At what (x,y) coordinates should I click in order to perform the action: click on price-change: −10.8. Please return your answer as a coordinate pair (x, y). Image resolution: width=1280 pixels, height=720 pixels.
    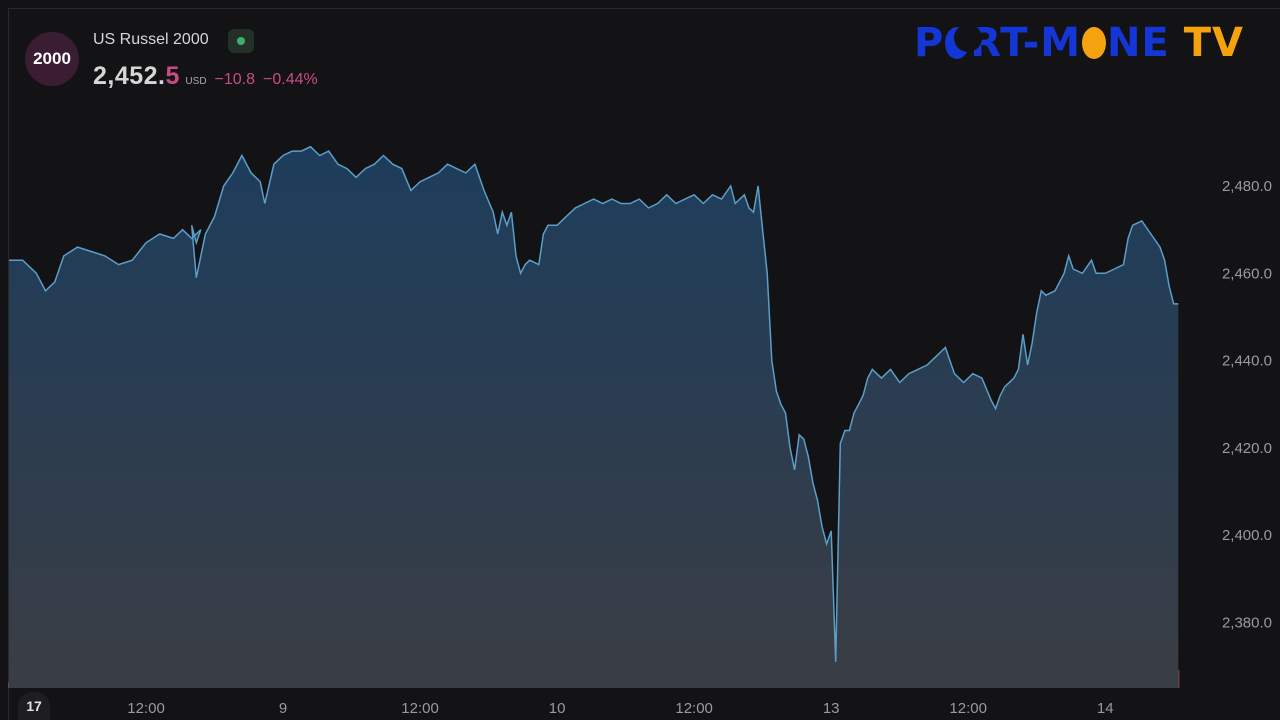
    Looking at the image, I should click on (235, 79).